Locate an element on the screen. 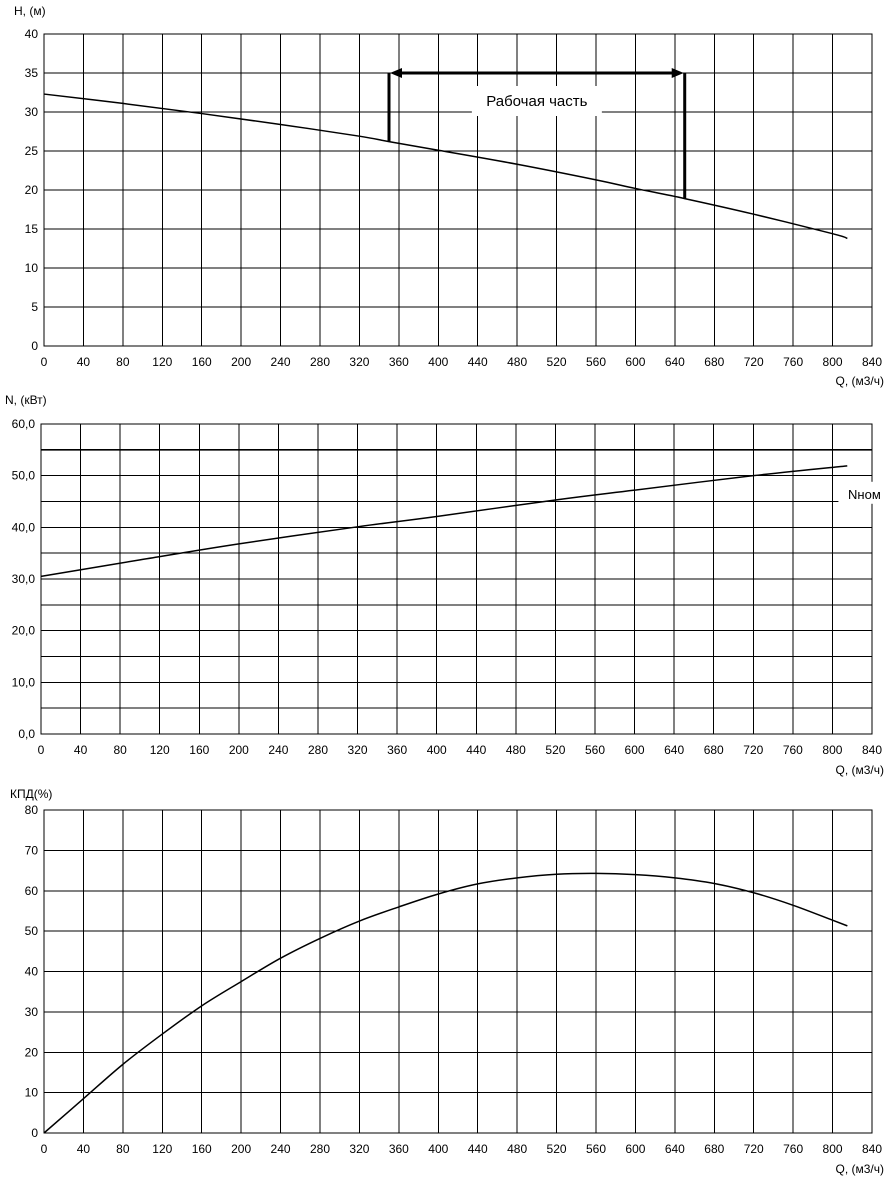 Image resolution: width=894 pixels, height=1184 pixels. nnom-label: Nном is located at coordinates (864, 494).